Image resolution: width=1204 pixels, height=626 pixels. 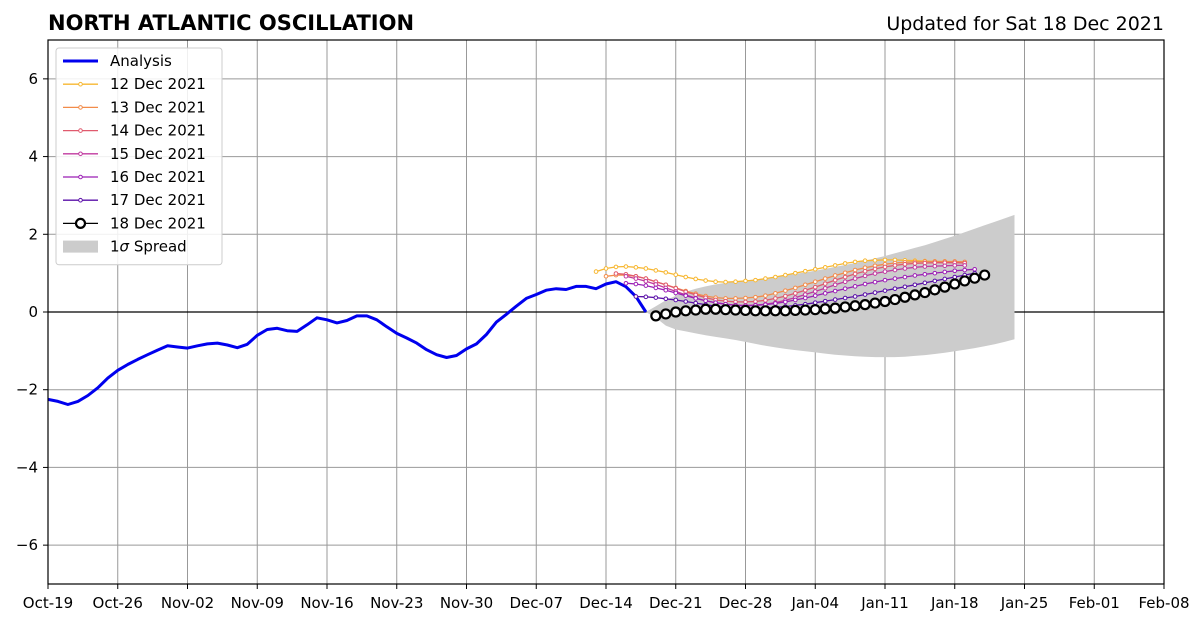 I want to click on legend-spread-swatch, so click(x=80, y=246).